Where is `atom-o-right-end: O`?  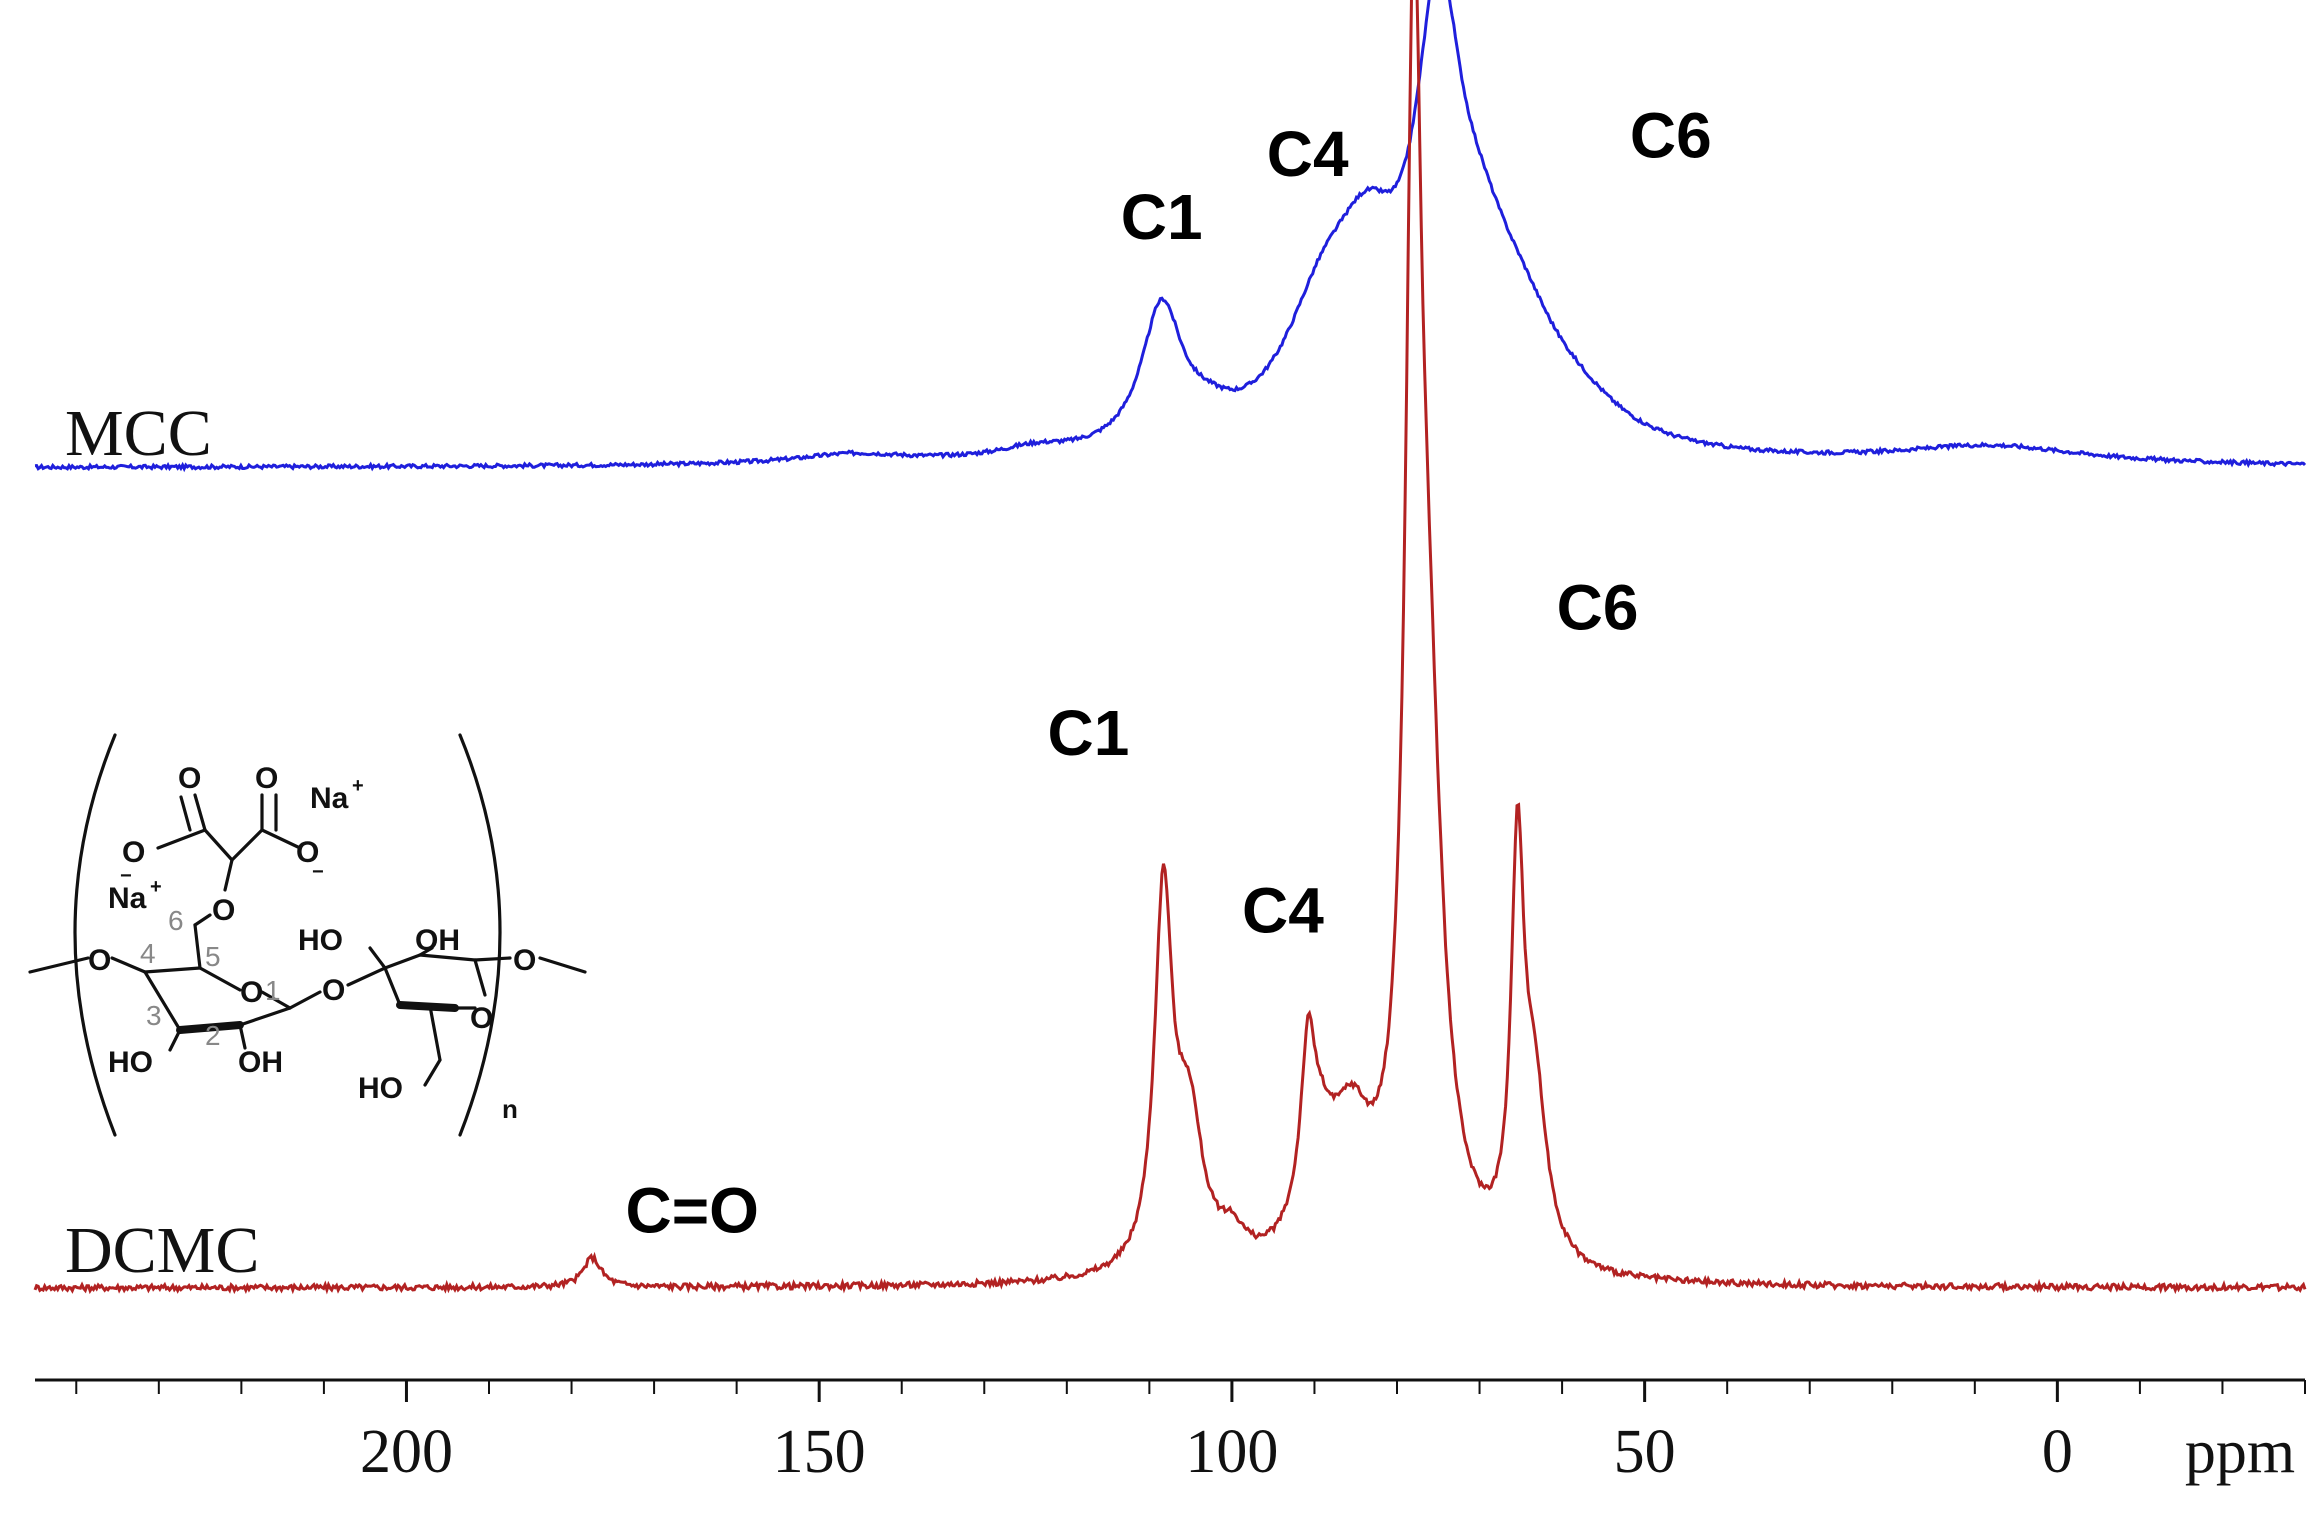
atom-o-right-end: O is located at coordinates (524, 960).